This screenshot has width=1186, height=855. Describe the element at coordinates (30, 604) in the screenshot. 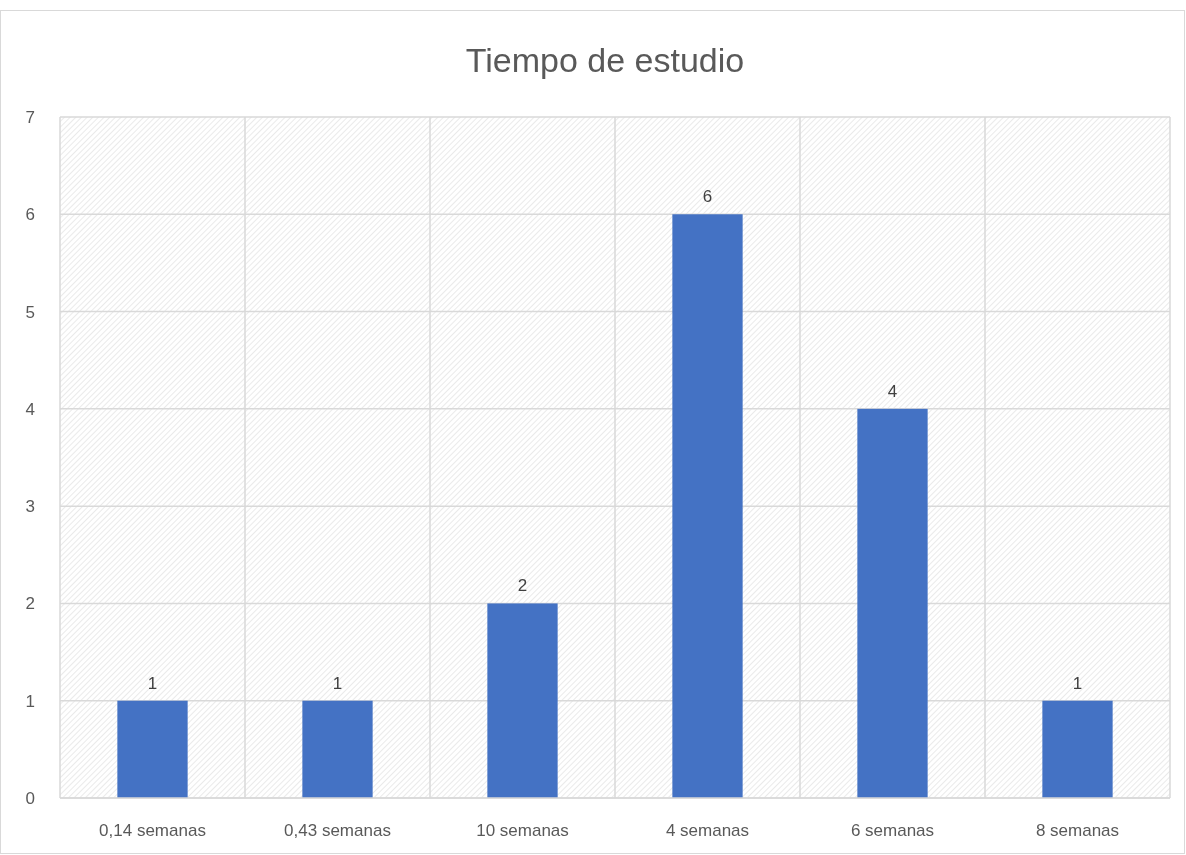

I see `y-tick-label: 2` at that location.